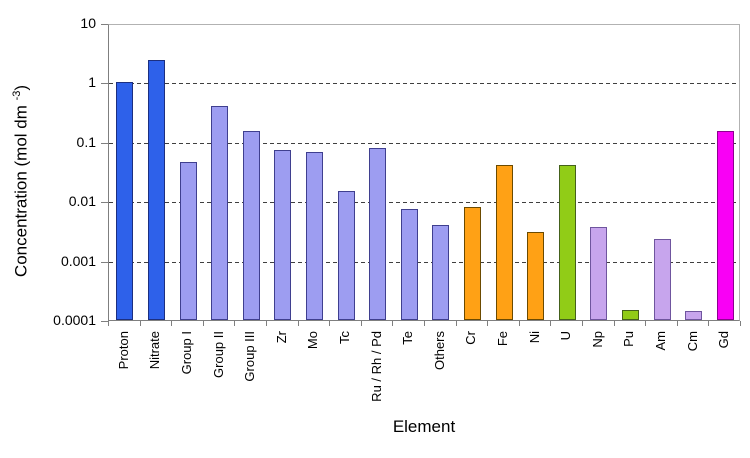 The width and height of the screenshot is (750, 458). Describe the element at coordinates (424, 426) in the screenshot. I see `x-axis-title: Element` at that location.